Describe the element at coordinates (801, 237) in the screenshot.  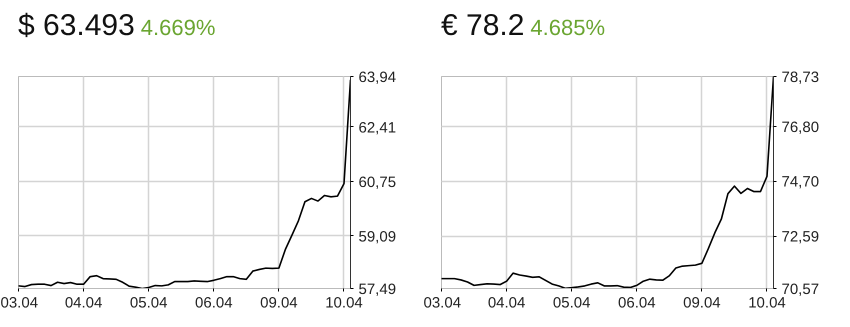
I see `y-tick-label: 72,59` at that location.